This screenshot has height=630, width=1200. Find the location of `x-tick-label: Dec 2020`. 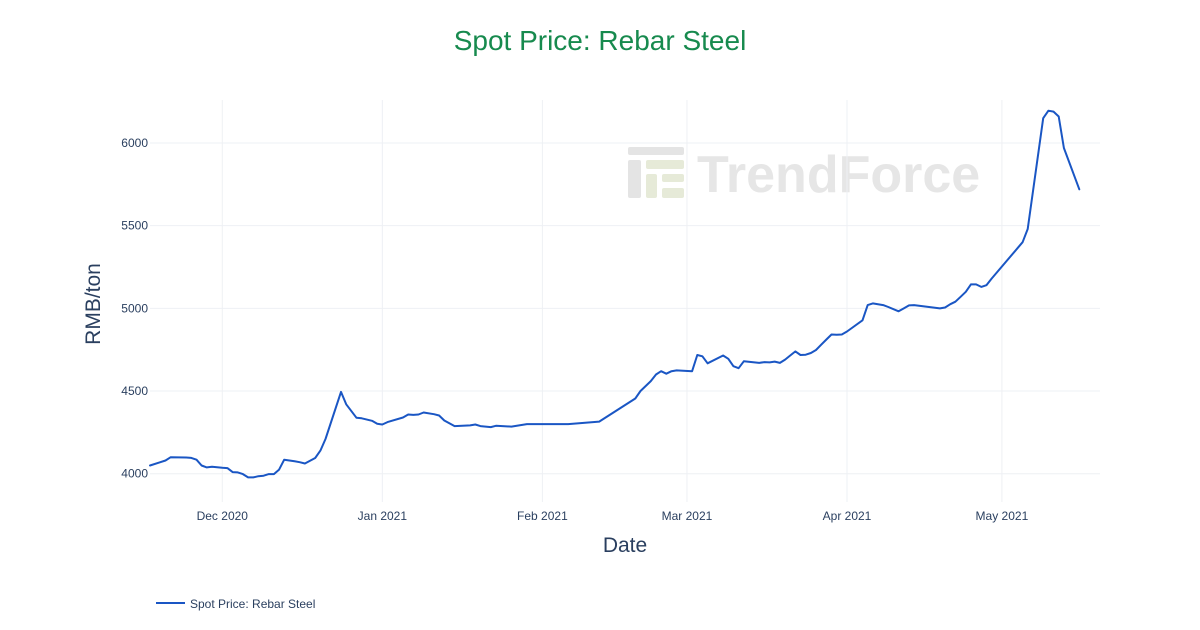

x-tick-label: Dec 2020 is located at coordinates (223, 516).